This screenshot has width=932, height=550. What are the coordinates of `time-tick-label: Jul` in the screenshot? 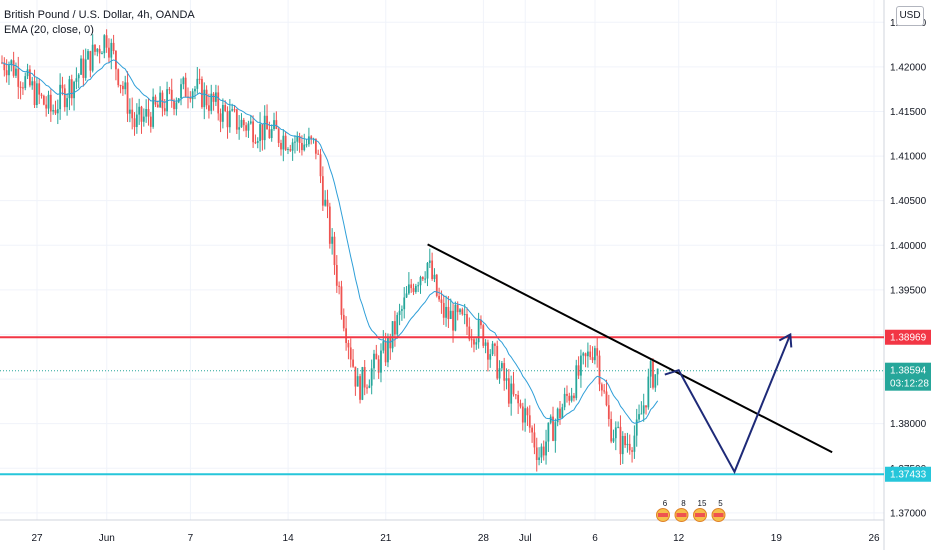 It's located at (525, 538).